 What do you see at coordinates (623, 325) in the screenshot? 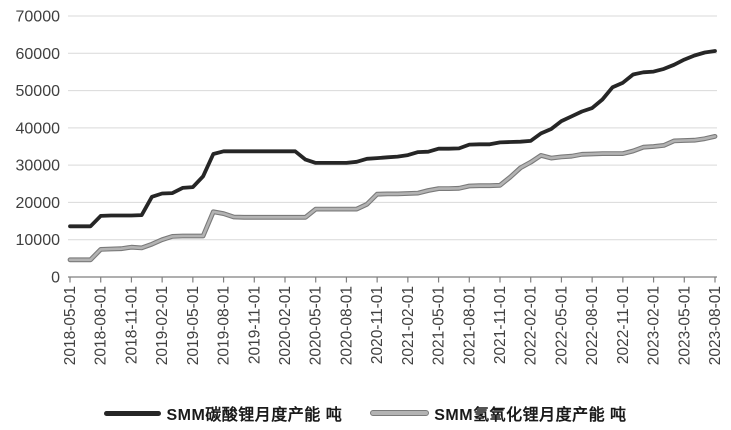
I see `x-tick-label: 2022-11-01` at bounding box center [623, 325].